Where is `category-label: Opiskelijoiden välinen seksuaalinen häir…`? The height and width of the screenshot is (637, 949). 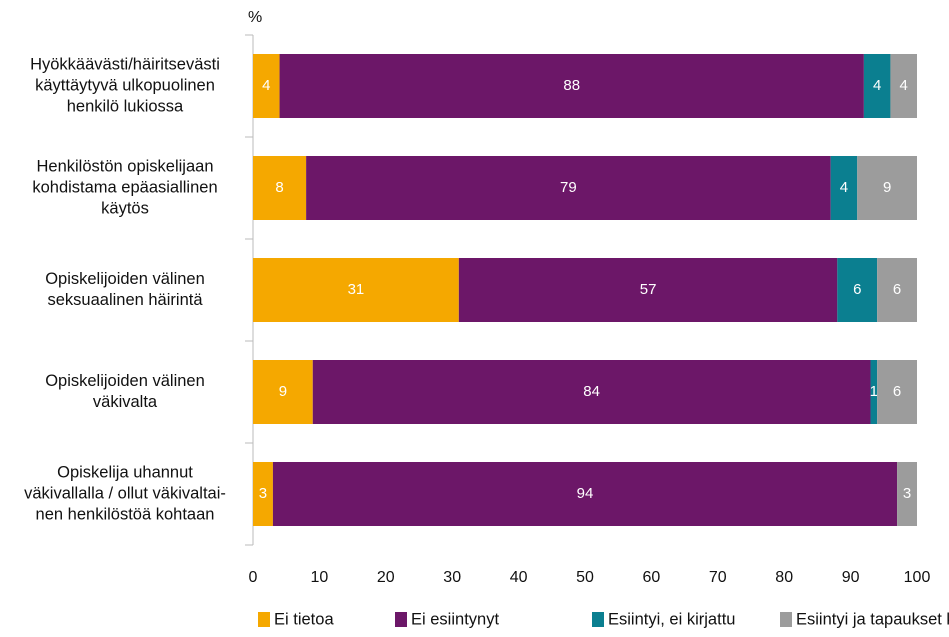 category-label: Opiskelijoiden välinen seksuaalinen häir… is located at coordinates (125, 289).